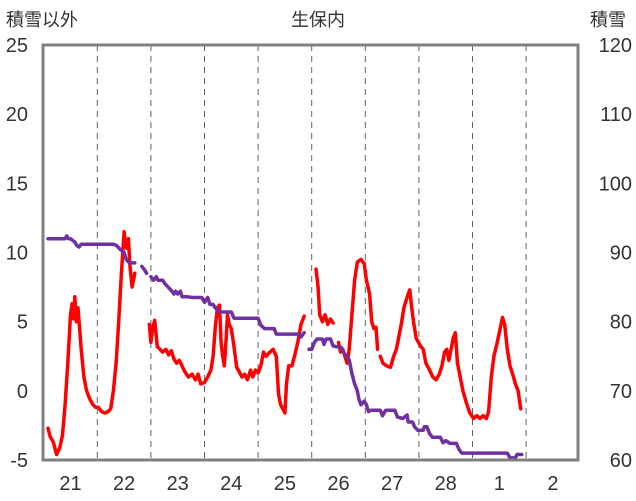 The width and height of the screenshot is (636, 501). What do you see at coordinates (338, 484) in the screenshot?
I see `x-tick-label: 26` at bounding box center [338, 484].